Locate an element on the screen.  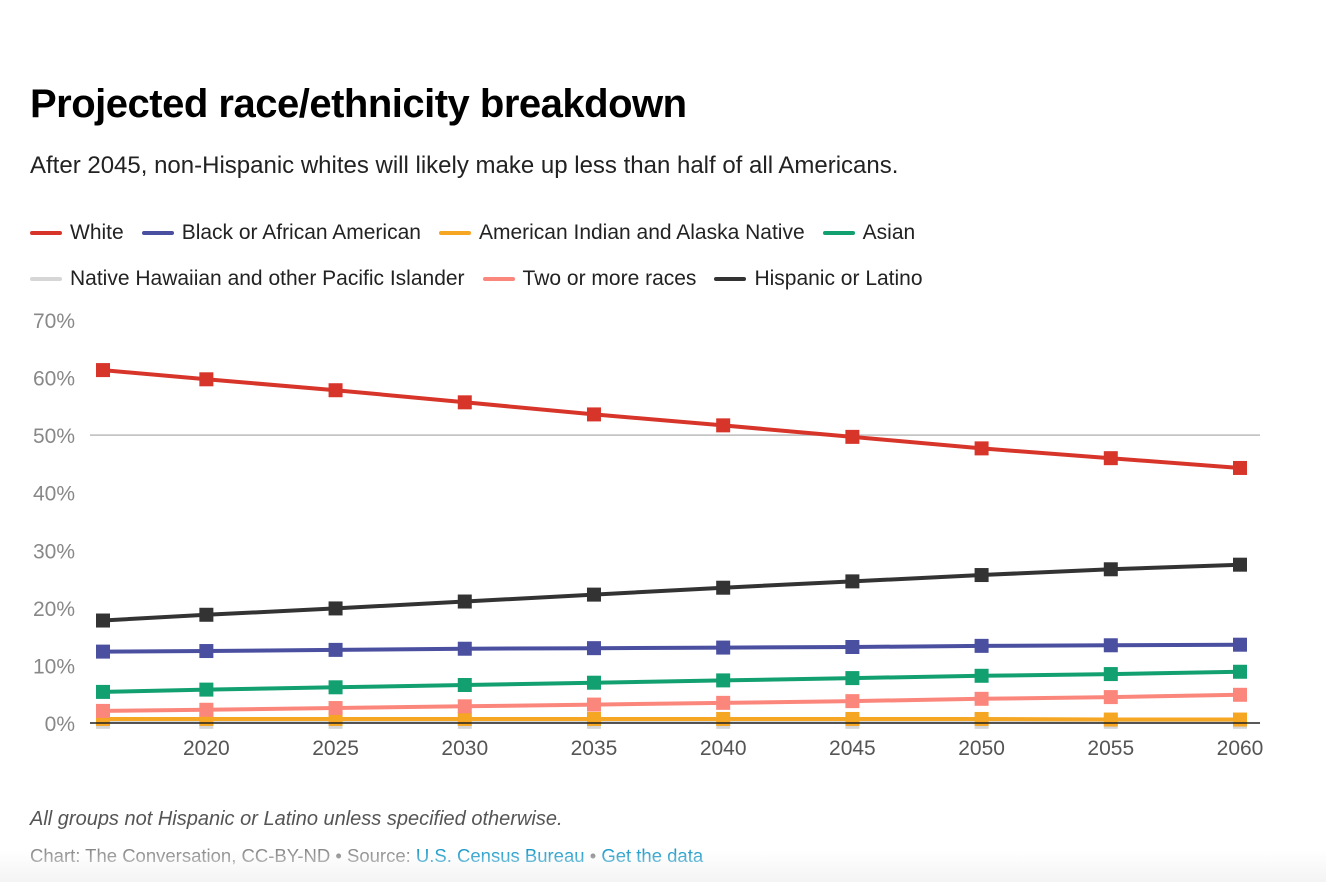
x-tick-label: 2035 is located at coordinates (594, 748).